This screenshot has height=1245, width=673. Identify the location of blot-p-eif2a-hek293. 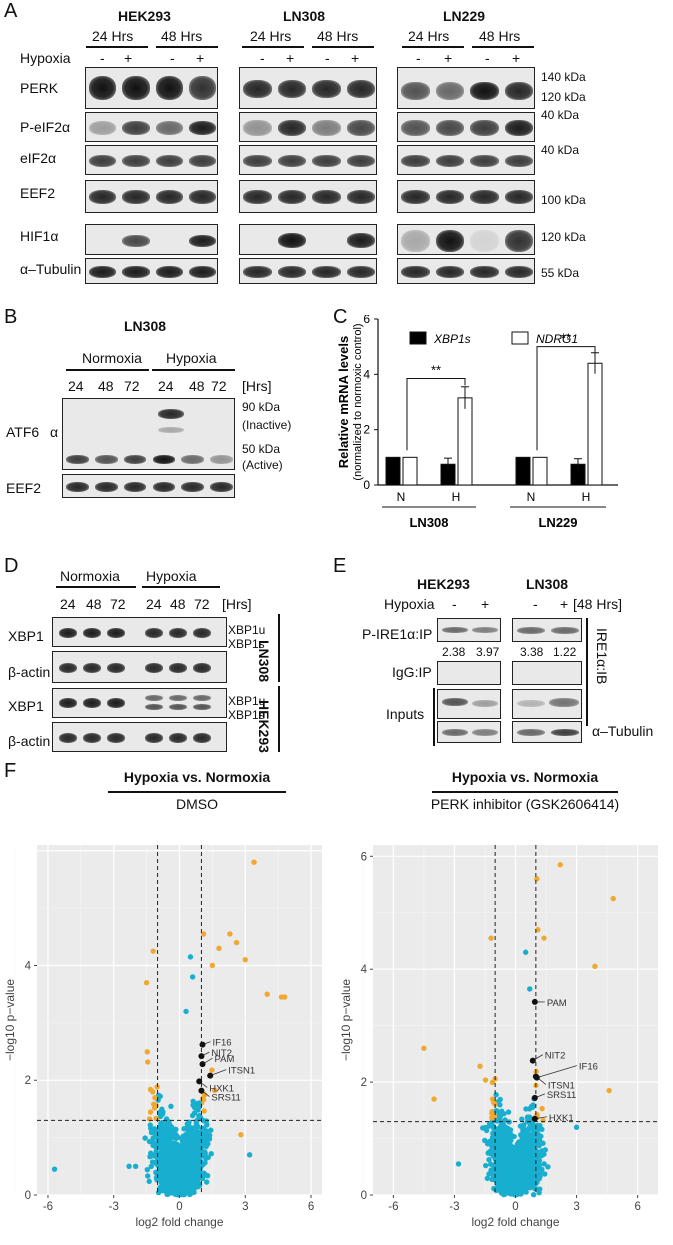
(151, 127).